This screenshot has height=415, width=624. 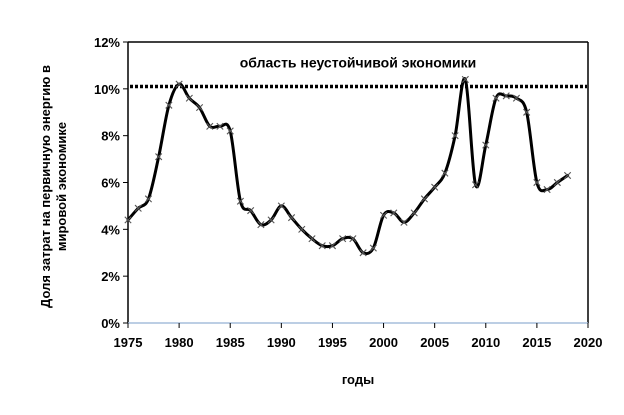 I want to click on x-tick-label: 1975, so click(x=128, y=342).